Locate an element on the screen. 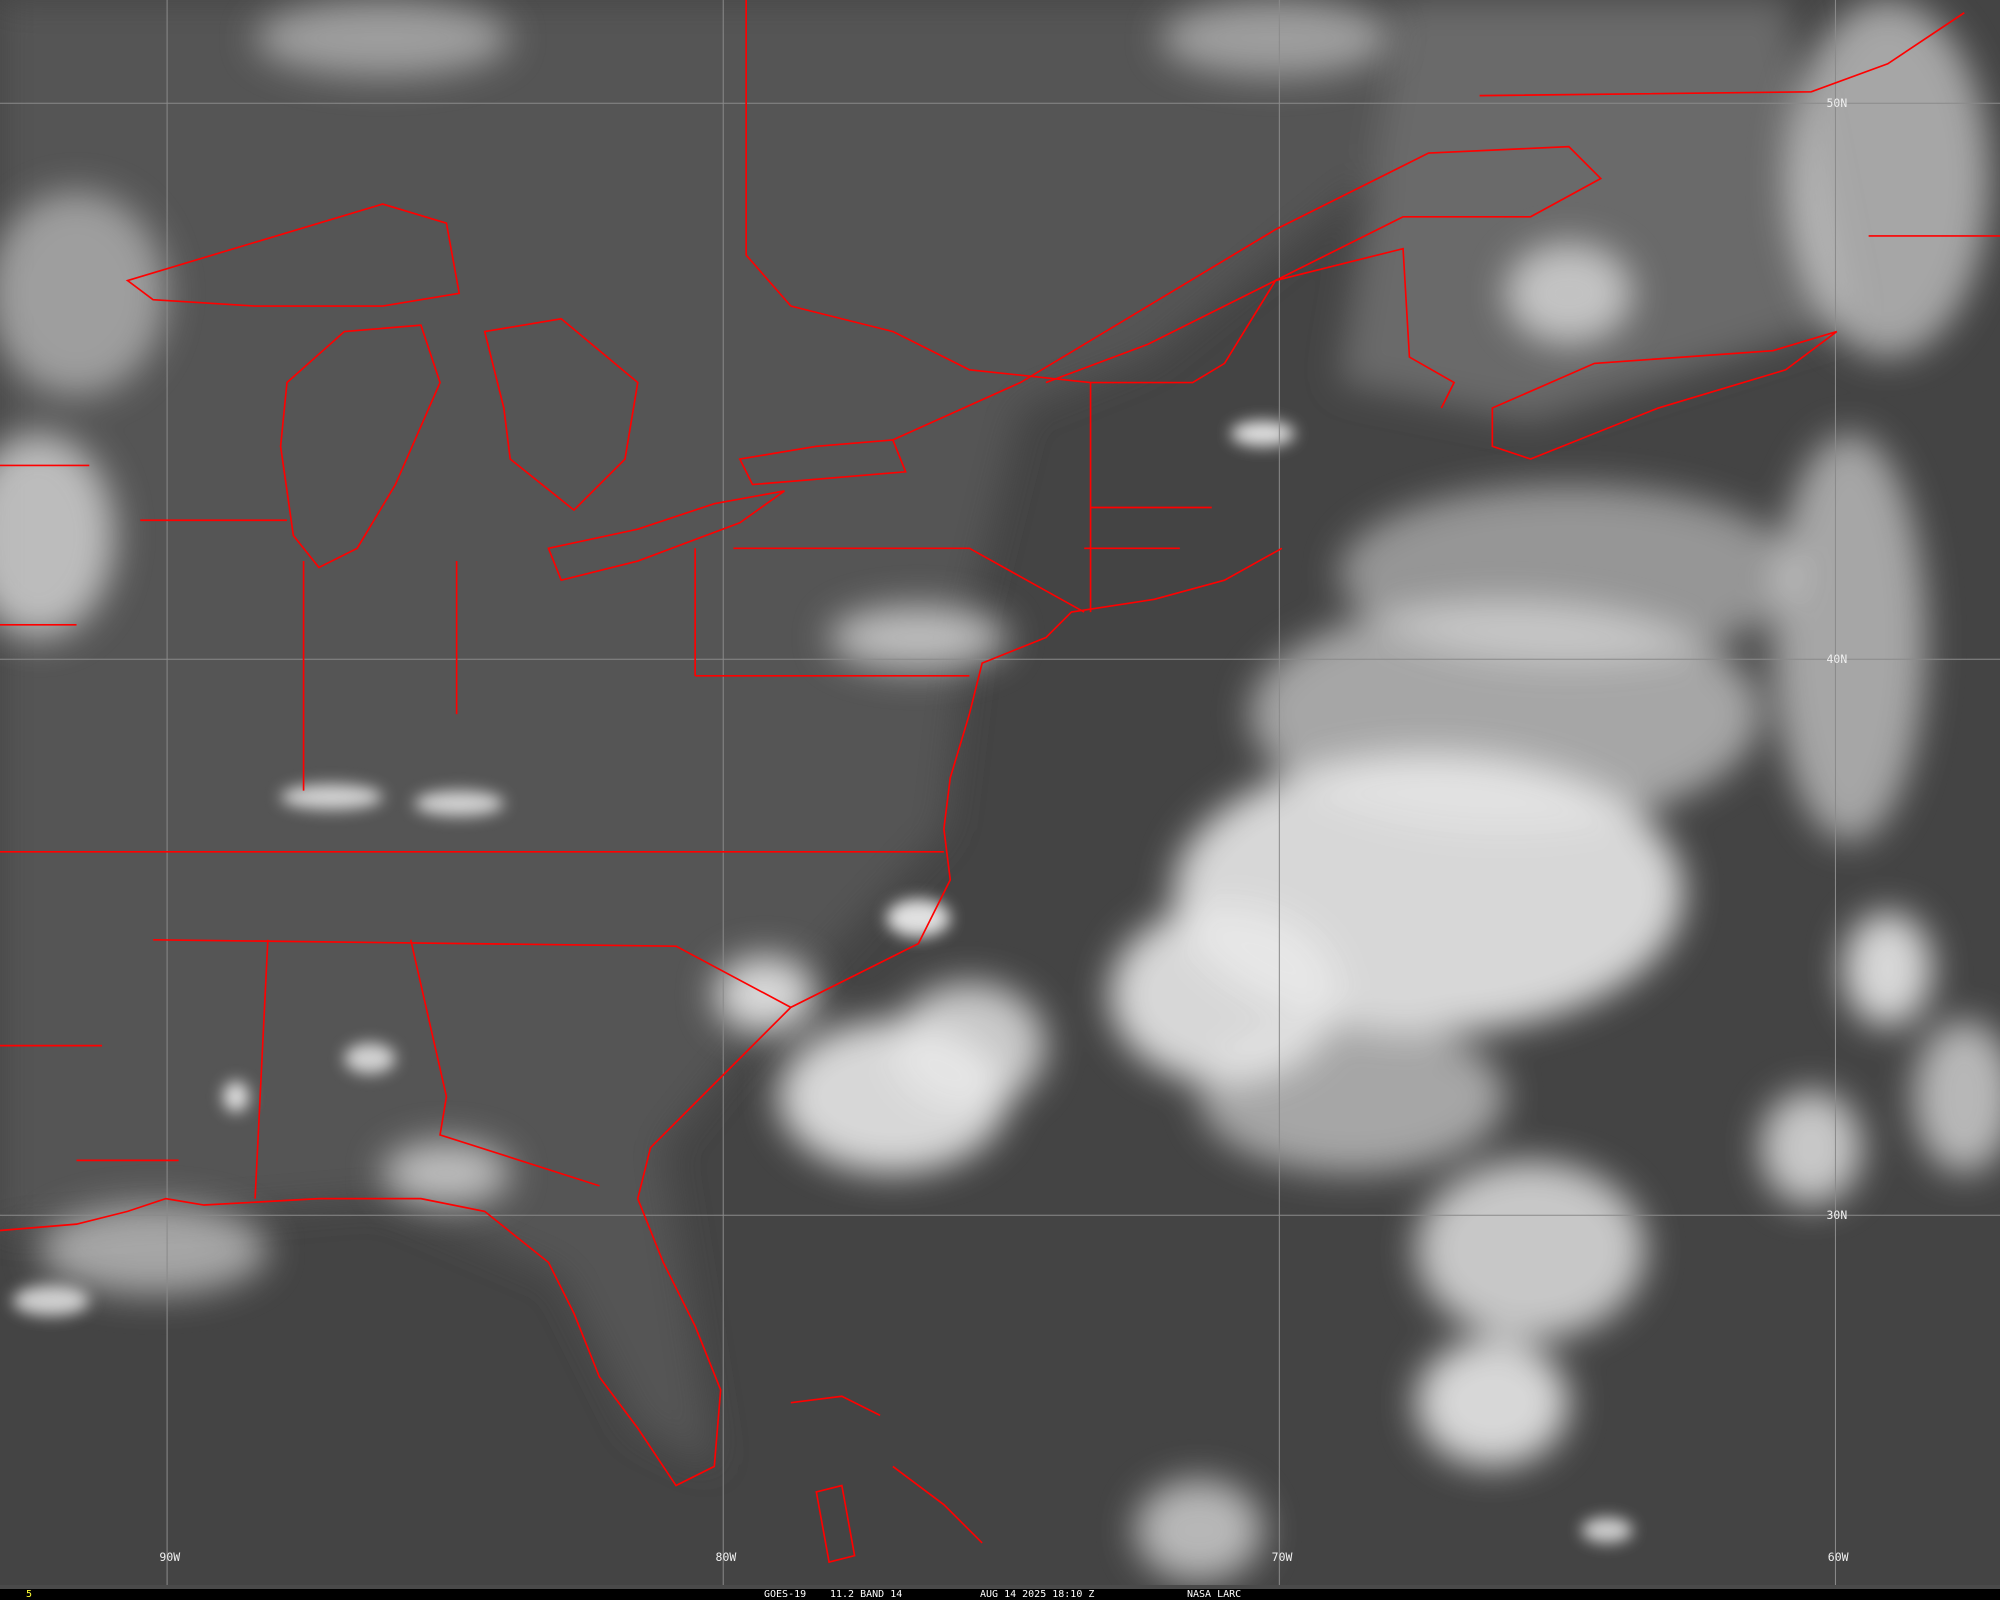 The height and width of the screenshot is (1600, 2000). northern-coast is located at coordinates (1739, 124).